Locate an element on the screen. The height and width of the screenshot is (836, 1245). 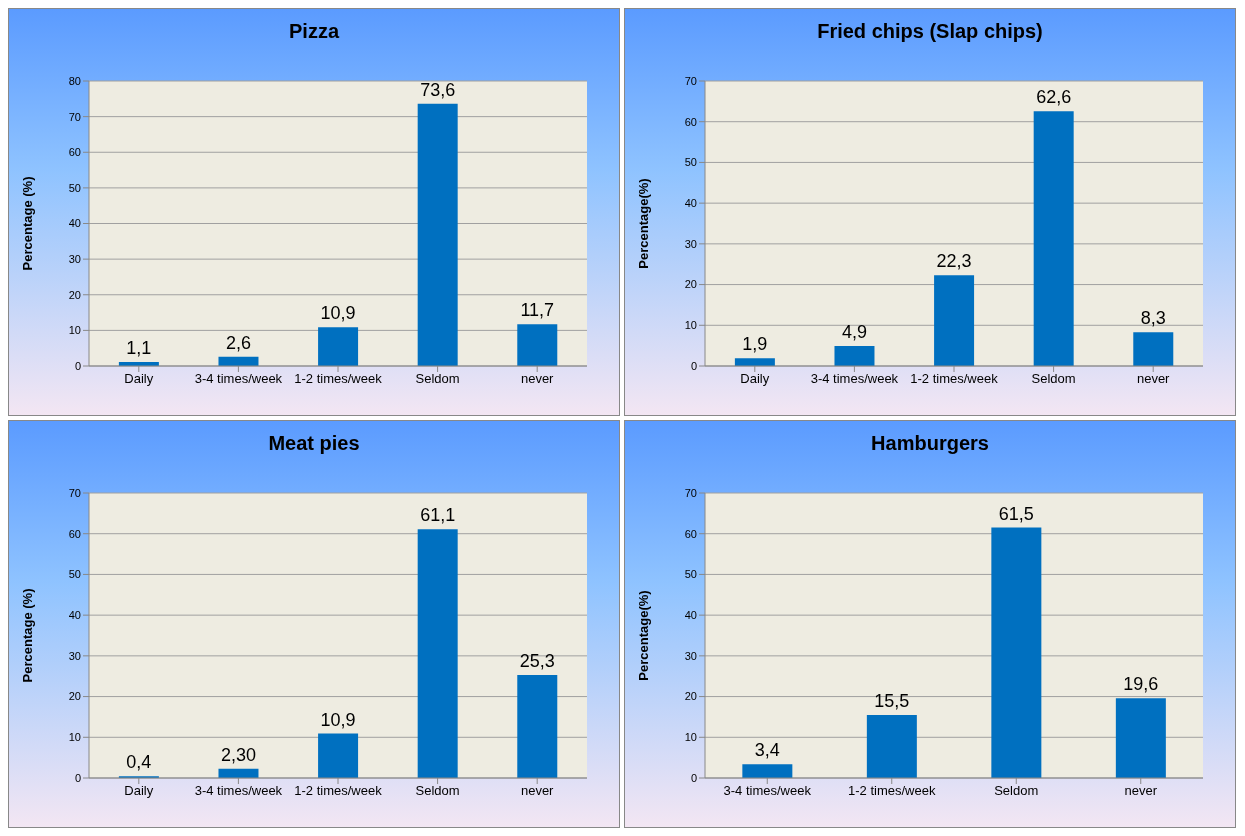
data-label: 61,5 is located at coordinates (1016, 513).